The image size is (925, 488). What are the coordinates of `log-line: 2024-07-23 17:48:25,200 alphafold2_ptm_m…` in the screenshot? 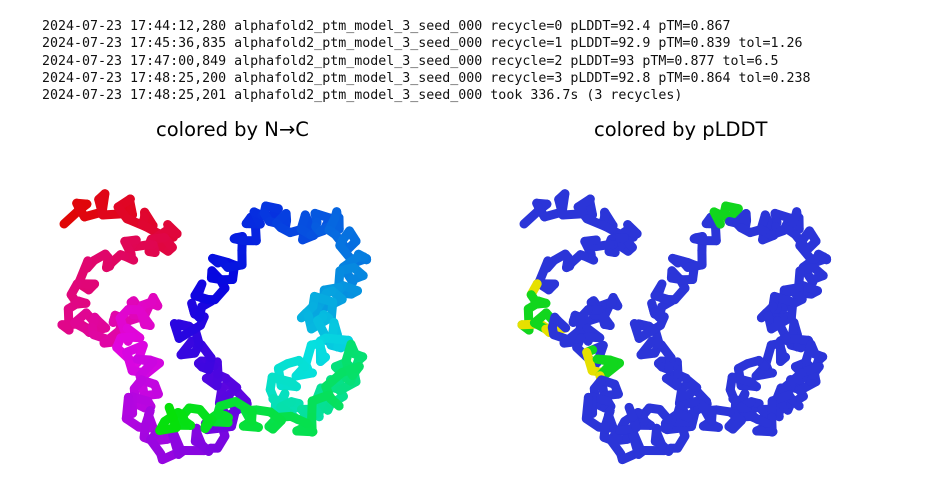 It's located at (426, 78).